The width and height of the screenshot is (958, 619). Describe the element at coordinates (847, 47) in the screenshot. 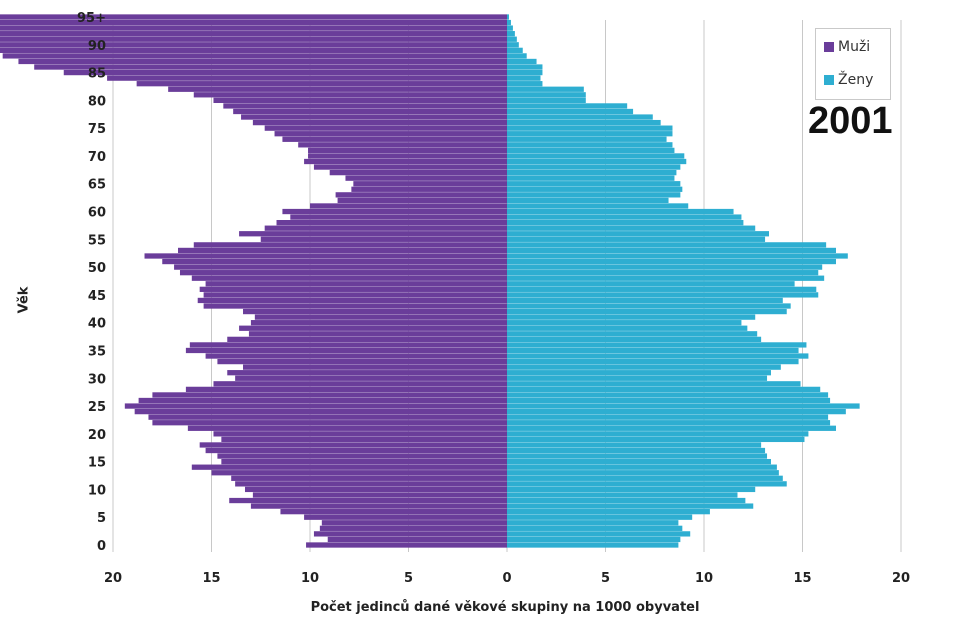

I see `legend-item-men: Muži` at that location.